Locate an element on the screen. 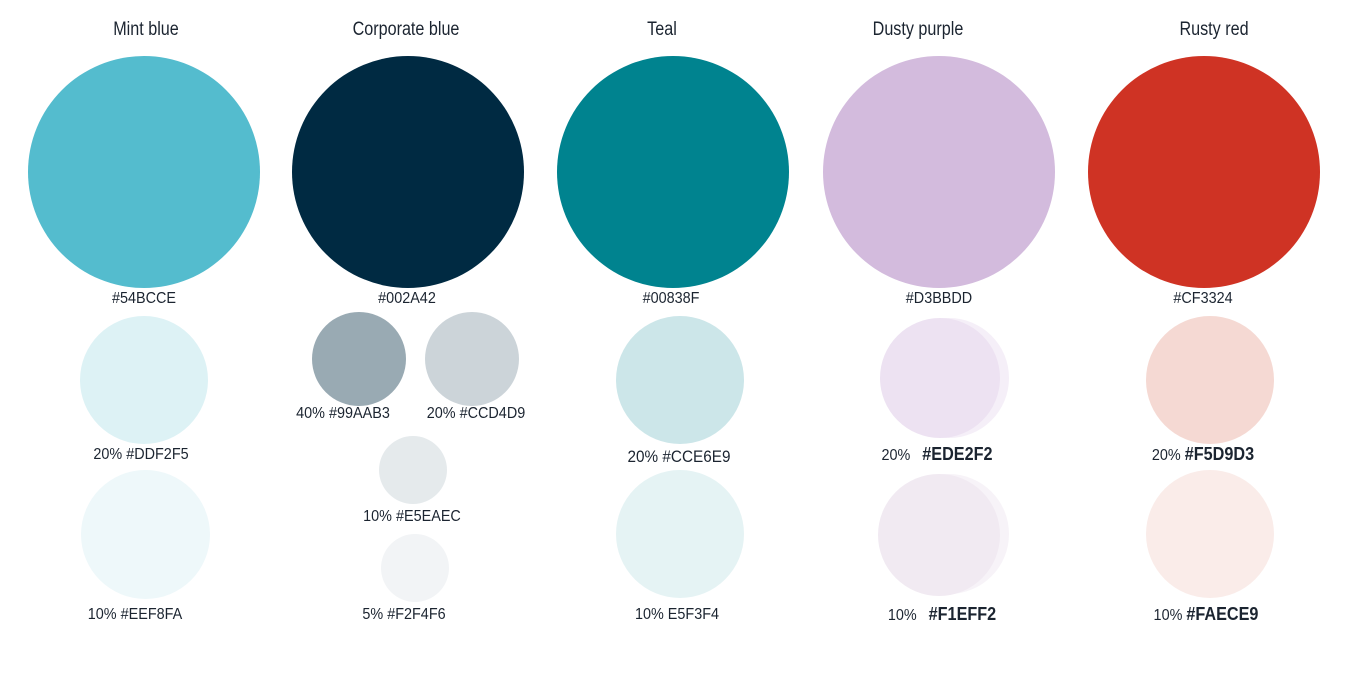 This screenshot has width=1348, height=679. column-title-rusty-red: Rusty red is located at coordinates (1214, 29).